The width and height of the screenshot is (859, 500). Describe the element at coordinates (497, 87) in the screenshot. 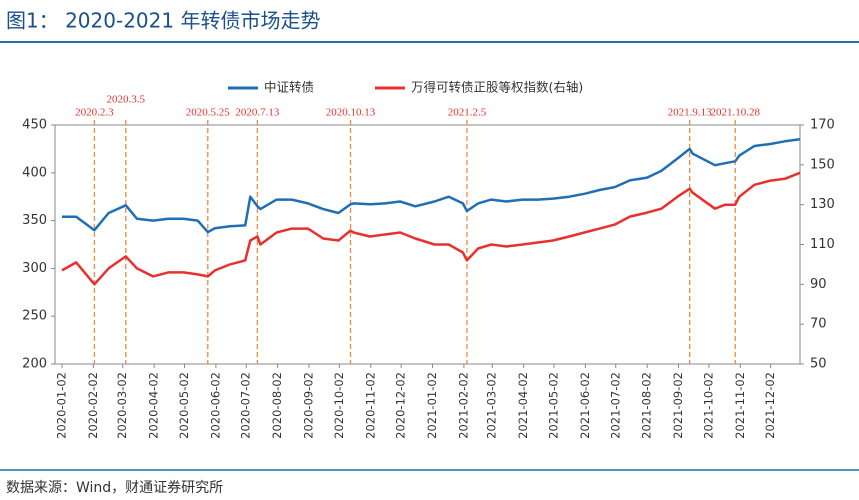

I see `legend-label: 万得可转债正股等权指数(右轴)` at that location.